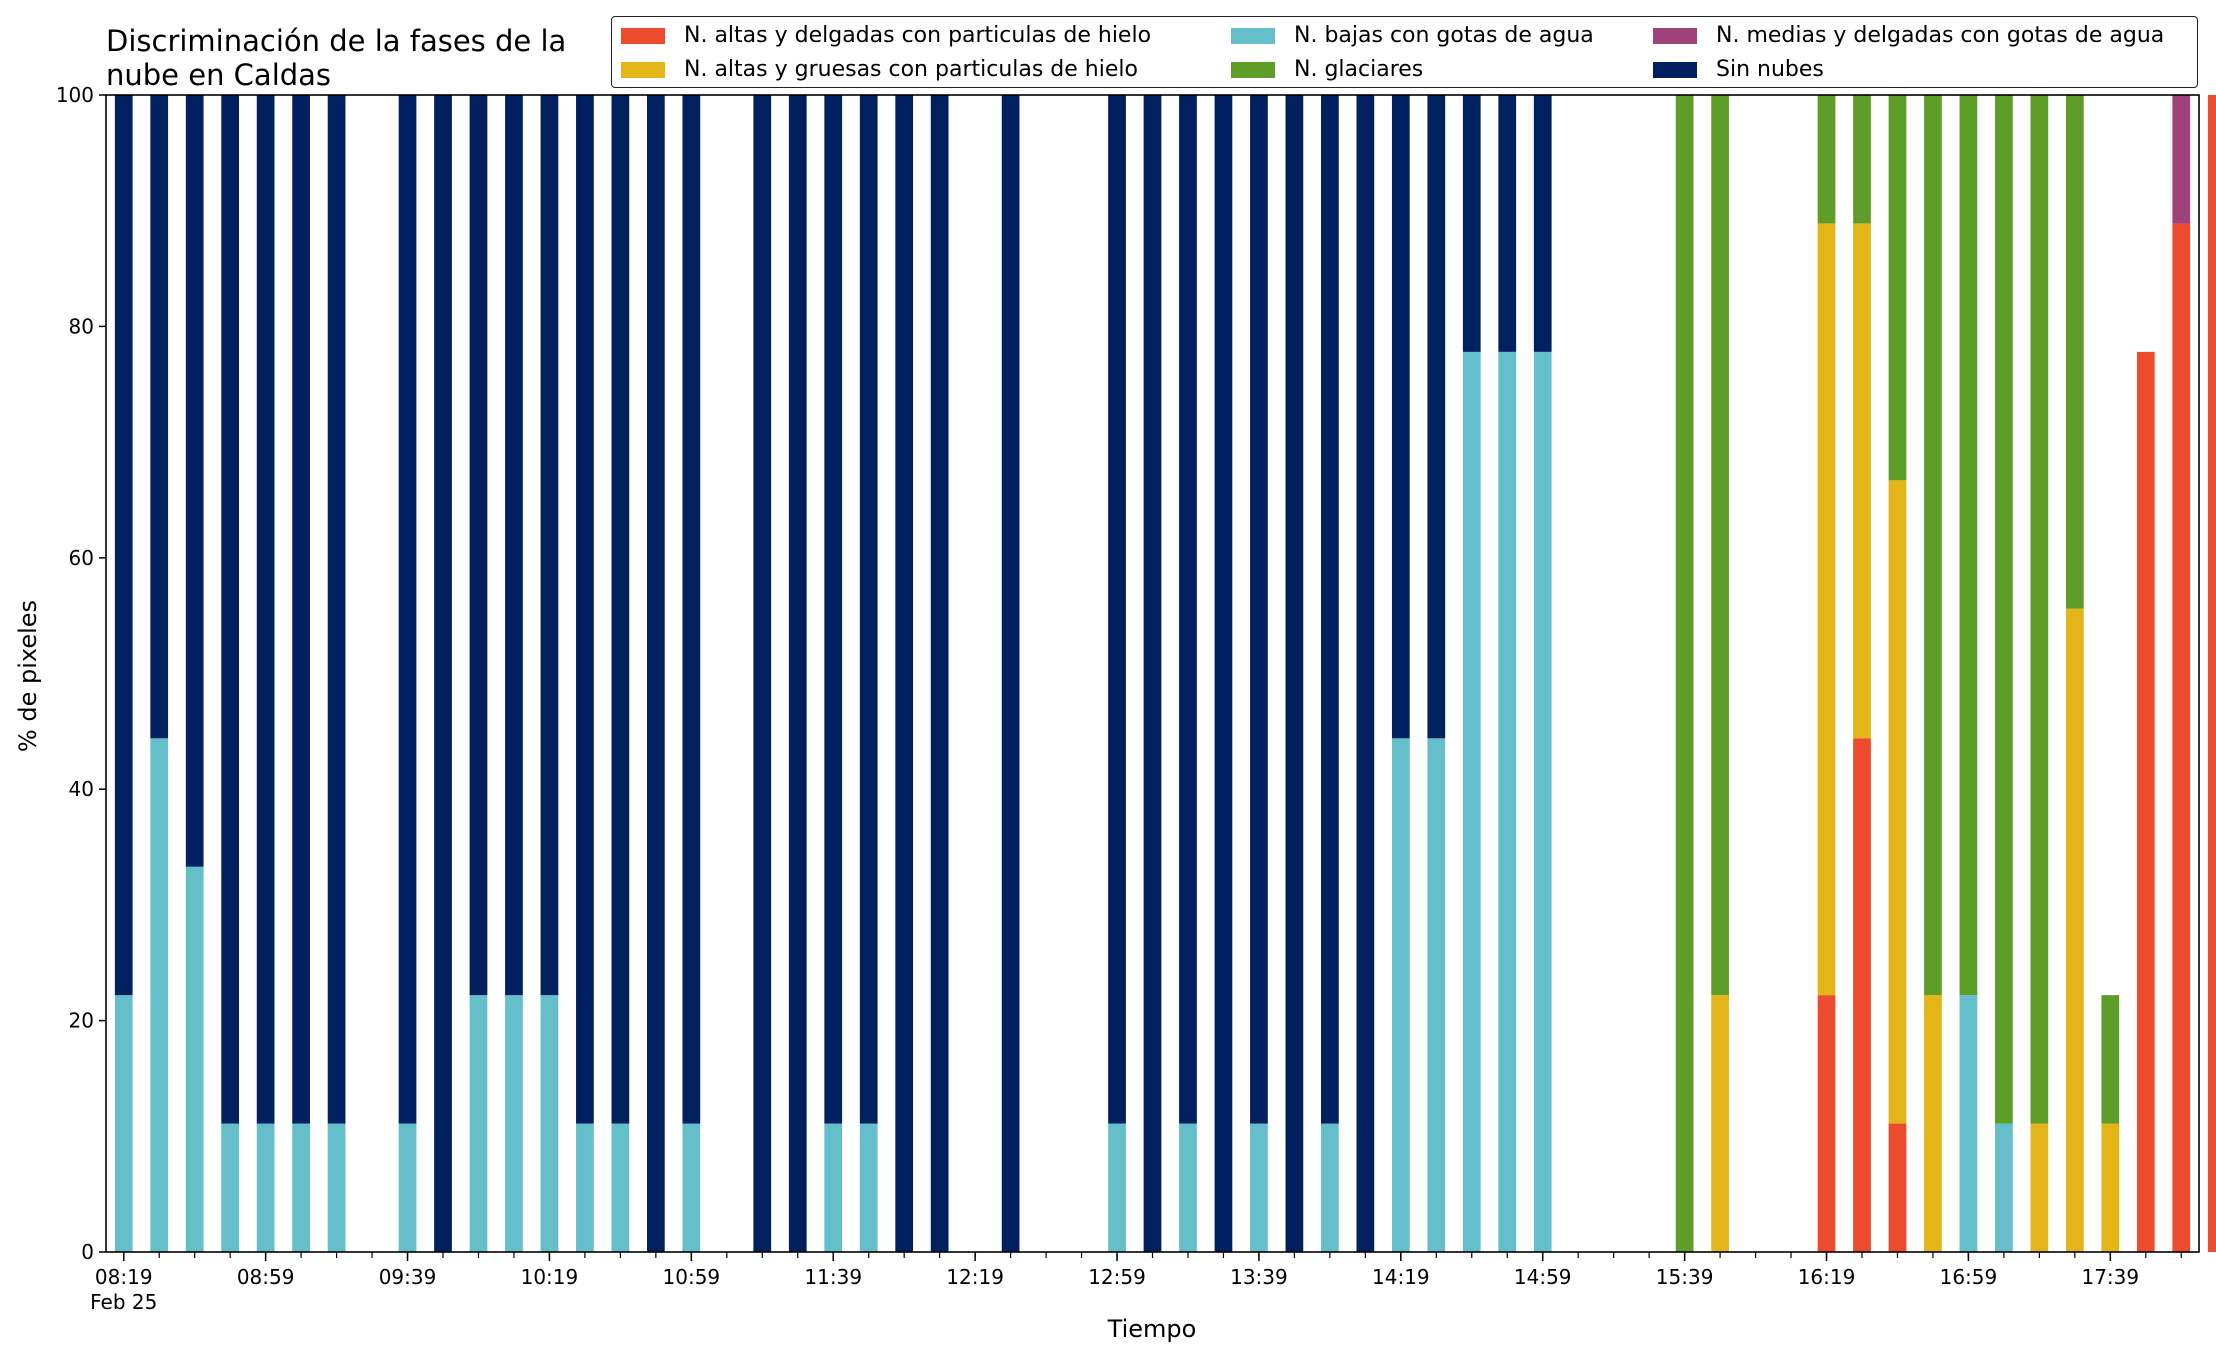  Describe the element at coordinates (692, 1277) in the screenshot. I see `x-tick-label-16: 10:59` at that location.